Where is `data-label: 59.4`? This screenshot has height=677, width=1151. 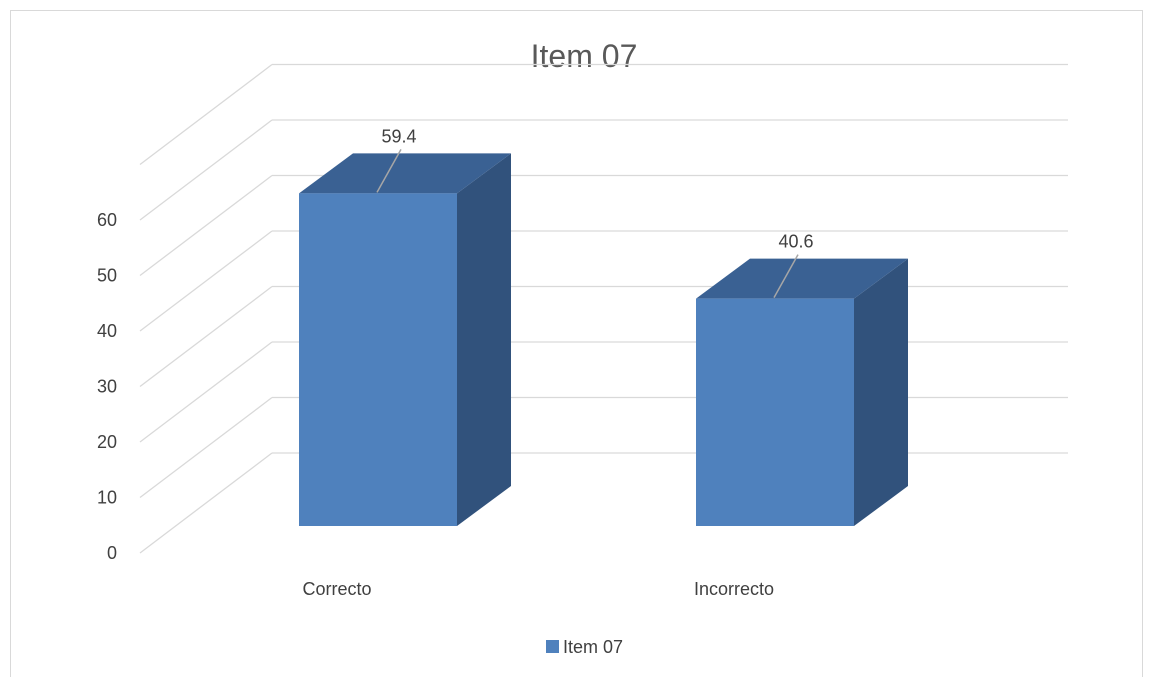 data-label: 59.4 is located at coordinates (398, 136).